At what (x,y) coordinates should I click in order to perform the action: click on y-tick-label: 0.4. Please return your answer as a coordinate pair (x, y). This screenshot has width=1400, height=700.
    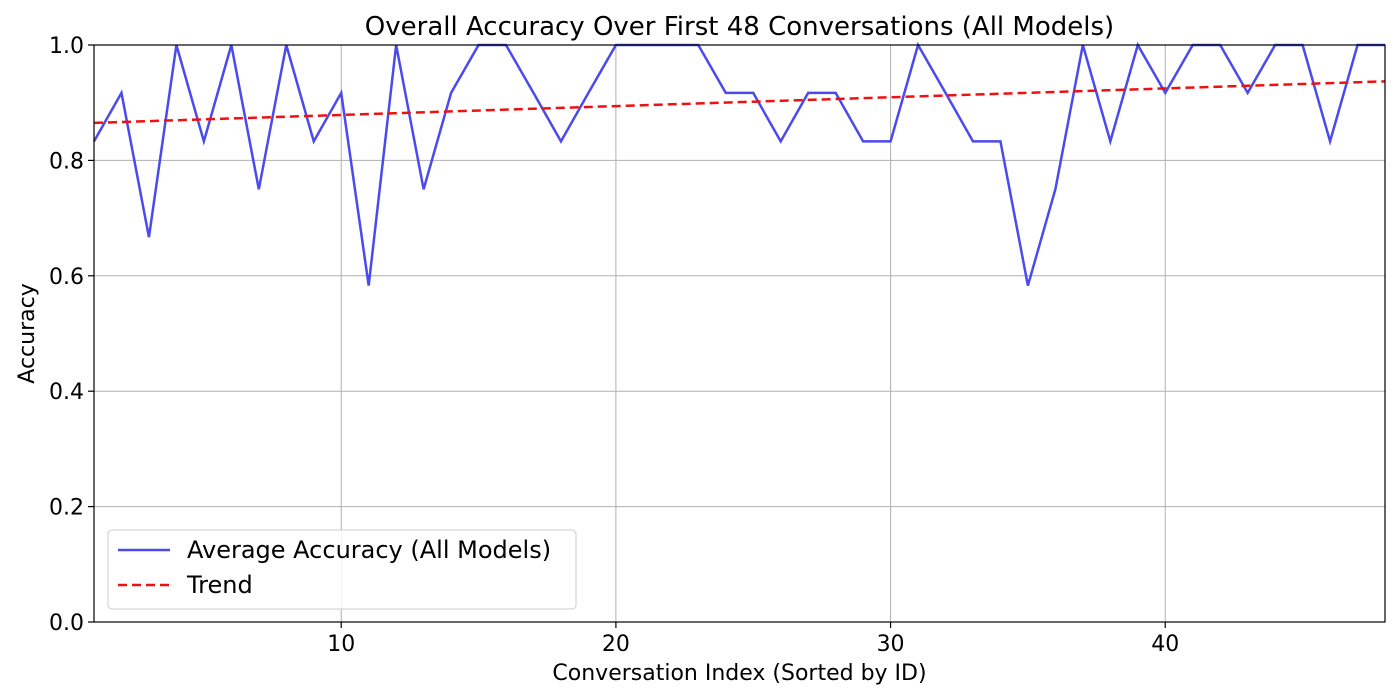
    Looking at the image, I should click on (66, 392).